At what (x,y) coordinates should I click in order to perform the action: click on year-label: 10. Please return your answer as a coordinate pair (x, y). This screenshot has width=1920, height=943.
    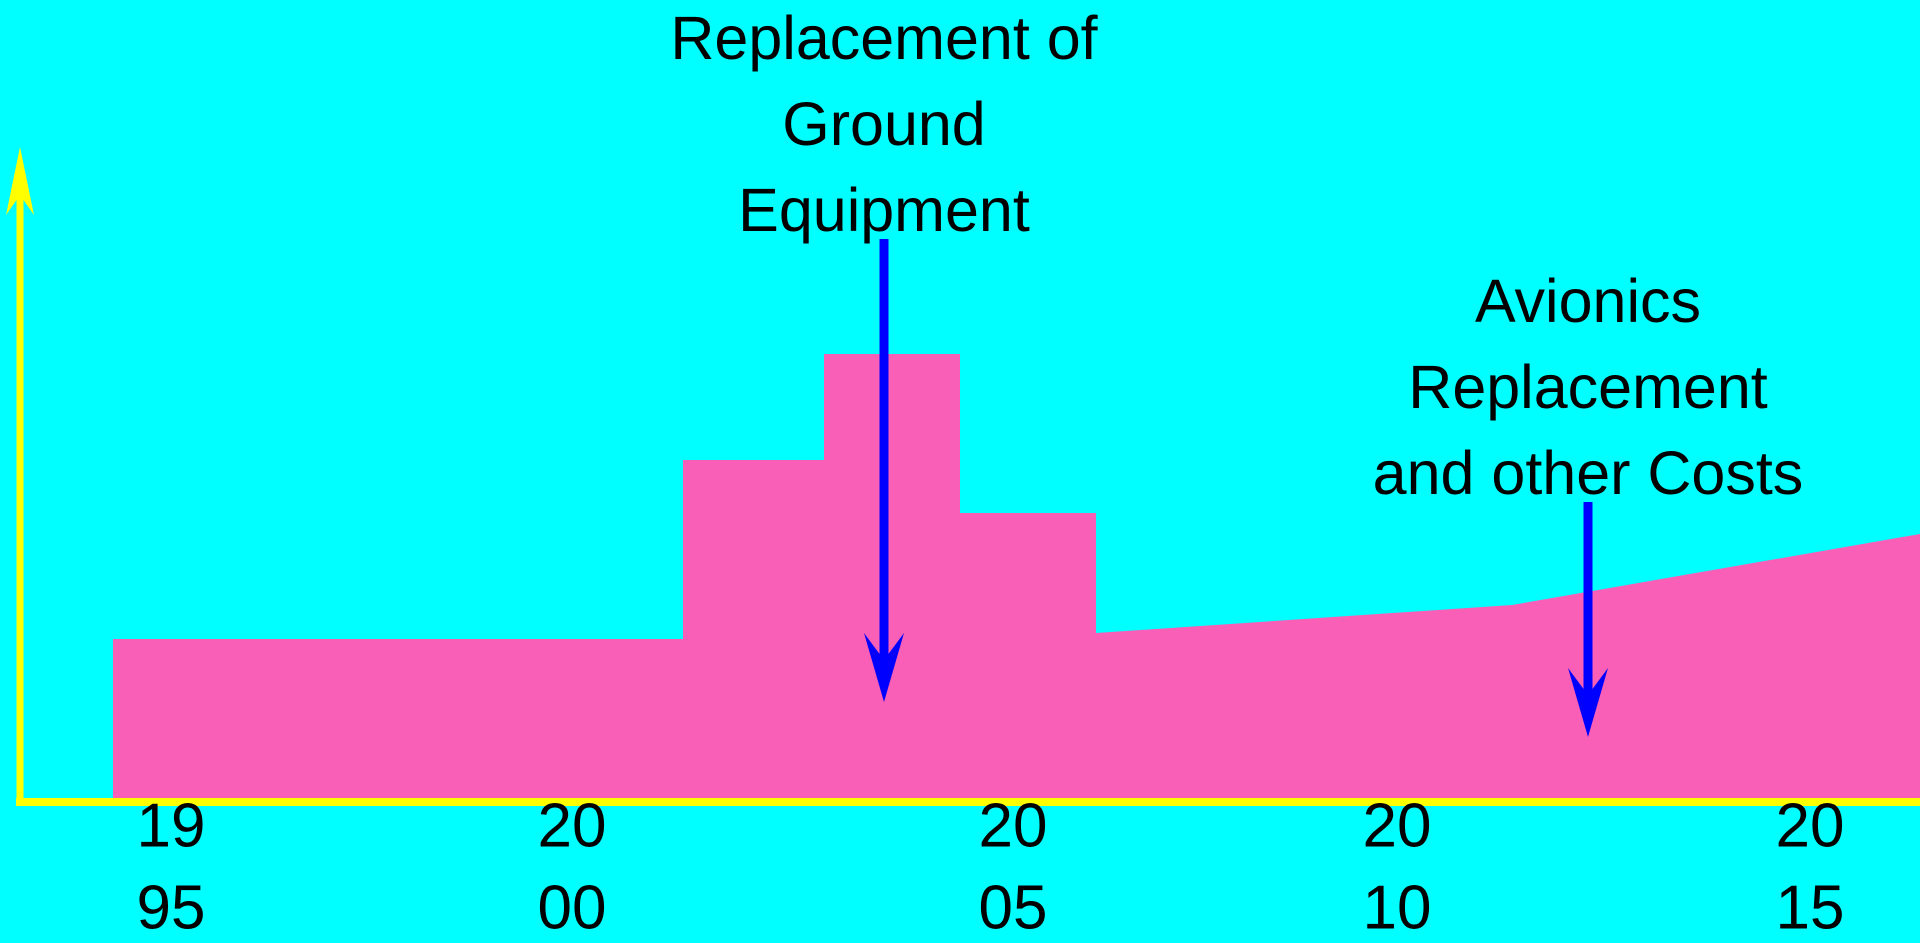
    Looking at the image, I should click on (1397, 907).